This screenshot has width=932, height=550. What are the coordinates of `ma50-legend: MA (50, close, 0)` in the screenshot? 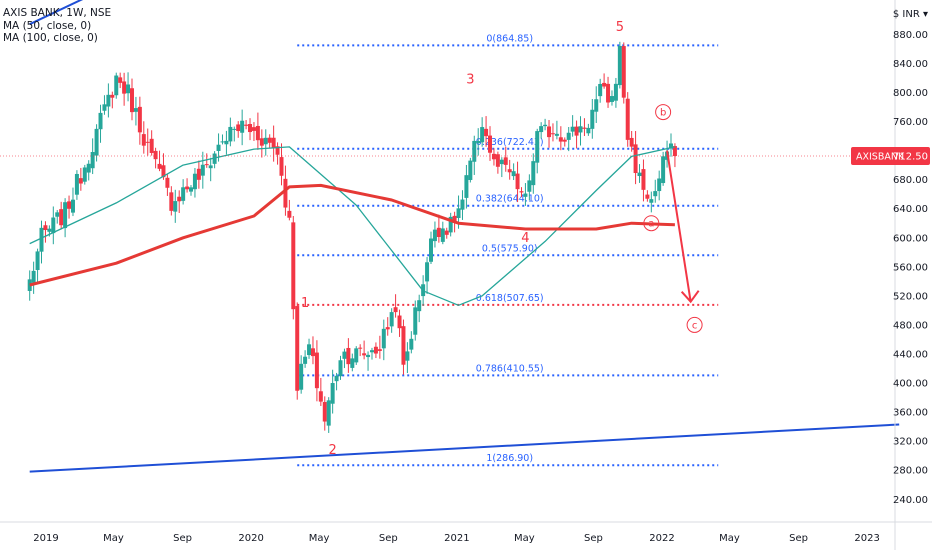 It's located at (47, 25).